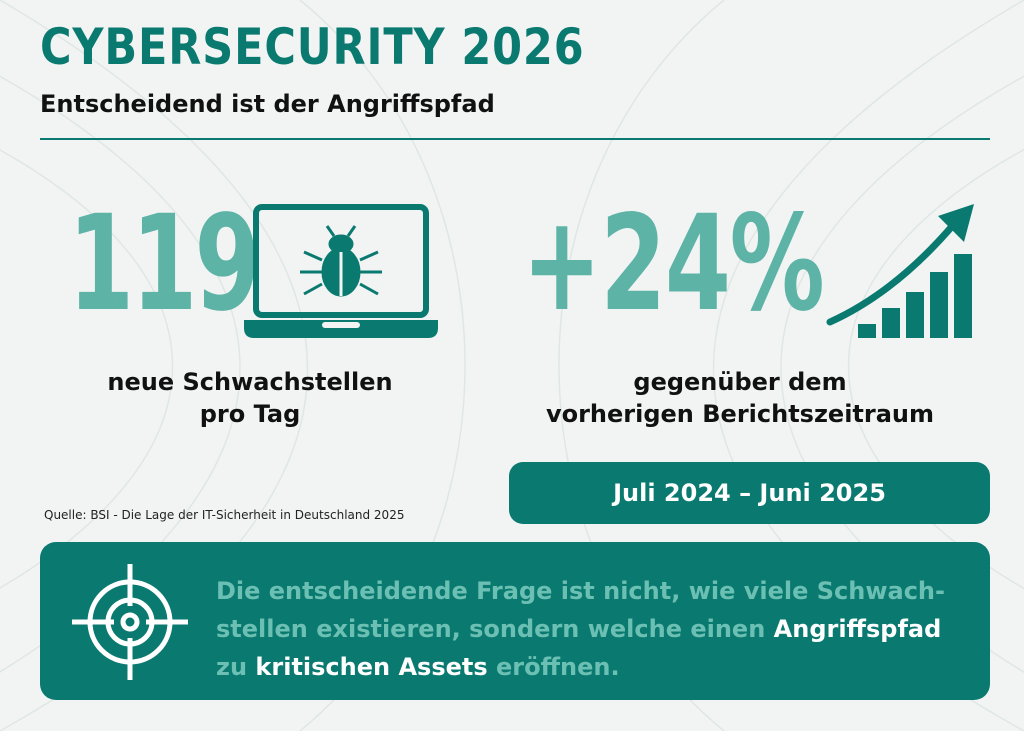  What do you see at coordinates (250, 382) in the screenshot?
I see `caption-line: neue Schwachstellen` at bounding box center [250, 382].